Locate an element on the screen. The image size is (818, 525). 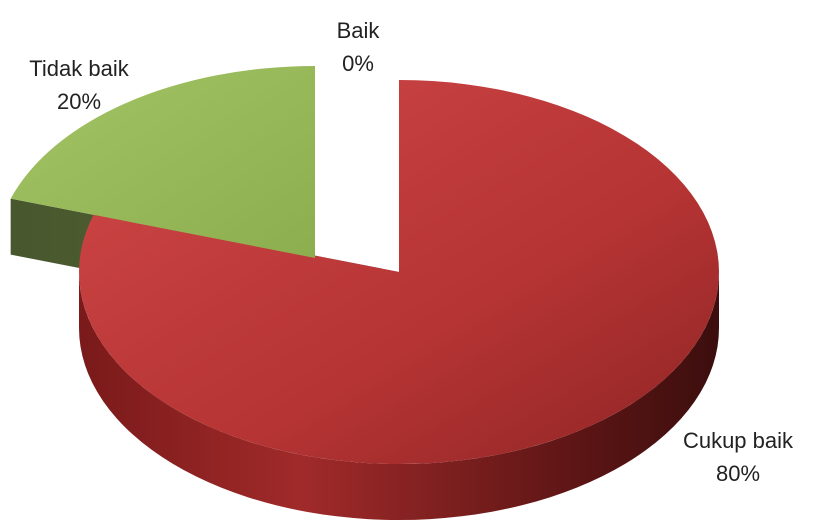
slice-label-baik-percent: 0% is located at coordinates (358, 63).